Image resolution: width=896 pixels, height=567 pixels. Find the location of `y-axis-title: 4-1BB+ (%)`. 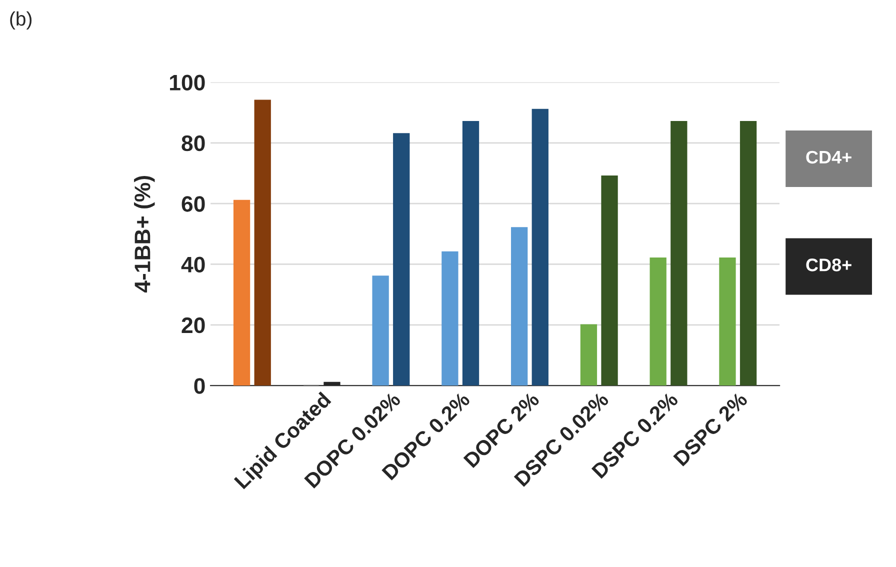

y-axis-title: 4-1BB+ (%) is located at coordinates (144, 234).